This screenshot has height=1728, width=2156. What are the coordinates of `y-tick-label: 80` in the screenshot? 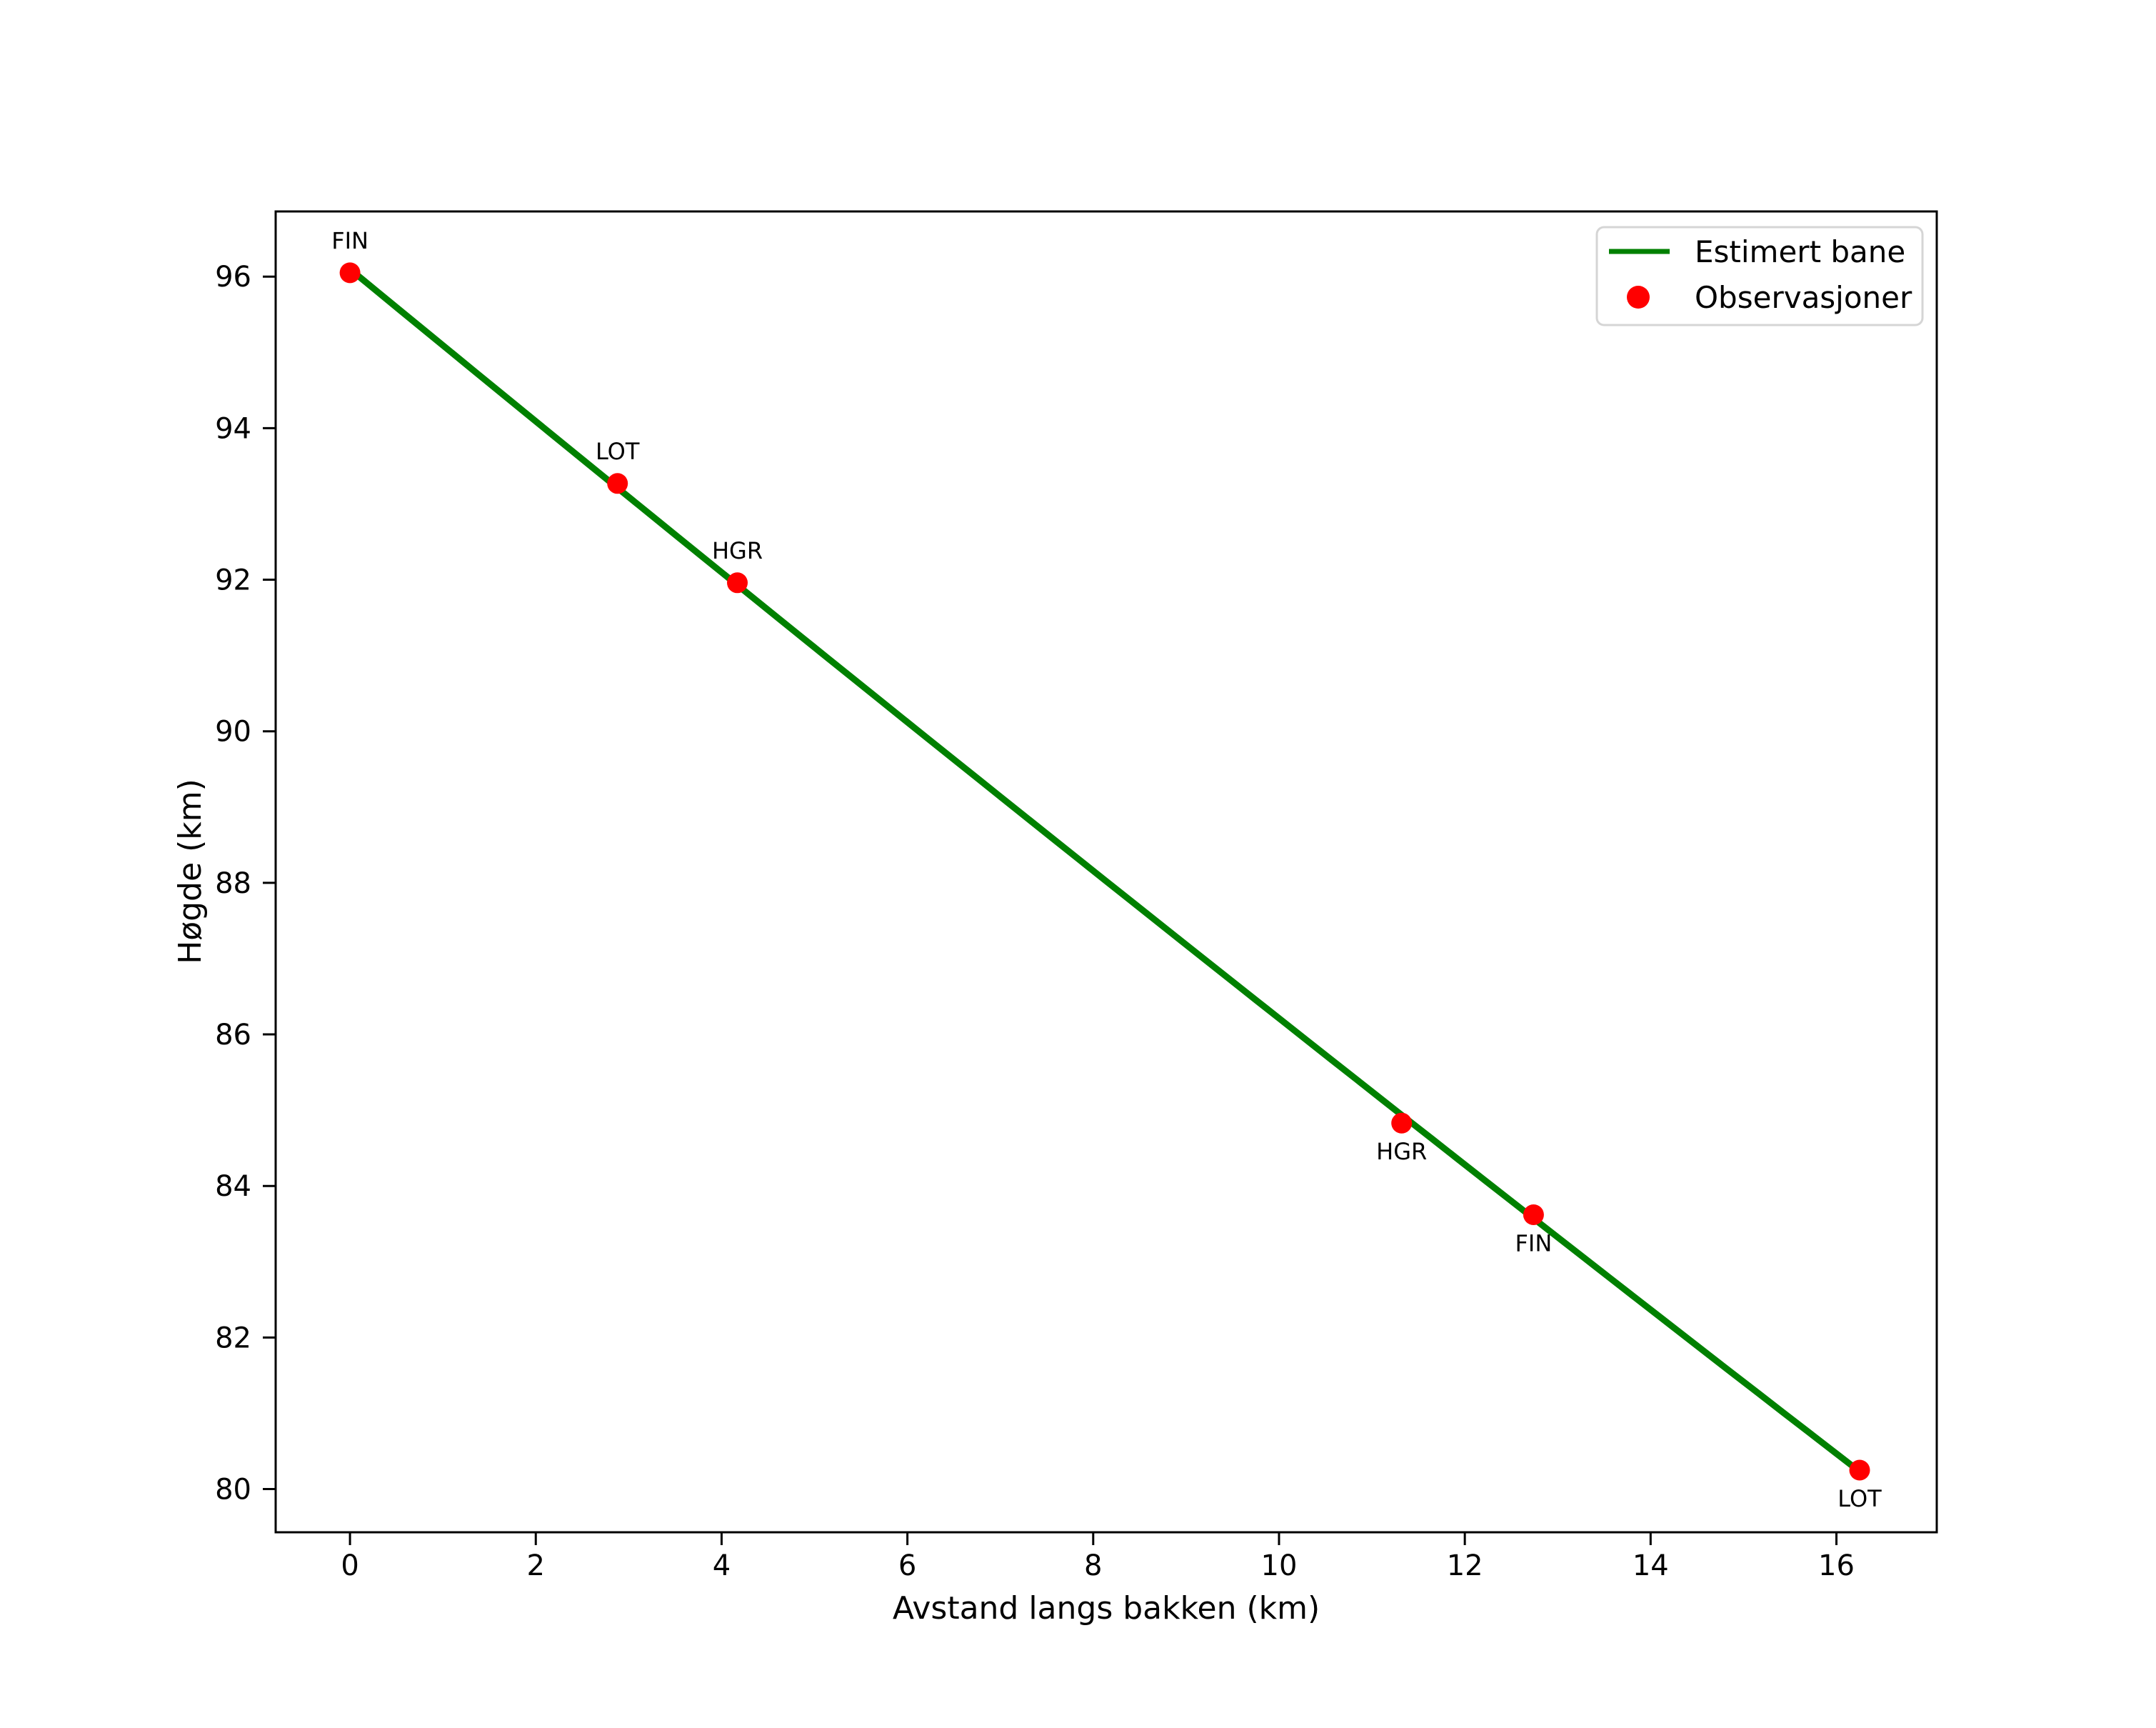 It's located at (233, 1490).